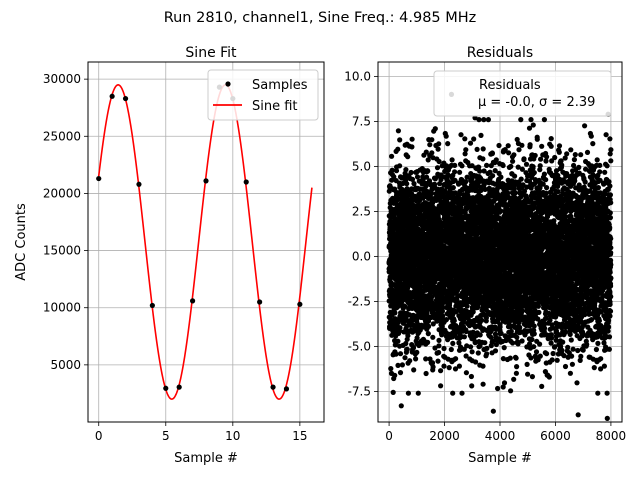  What do you see at coordinates (65, 365) in the screenshot?
I see `y-tick-label: 5000` at bounding box center [65, 365].